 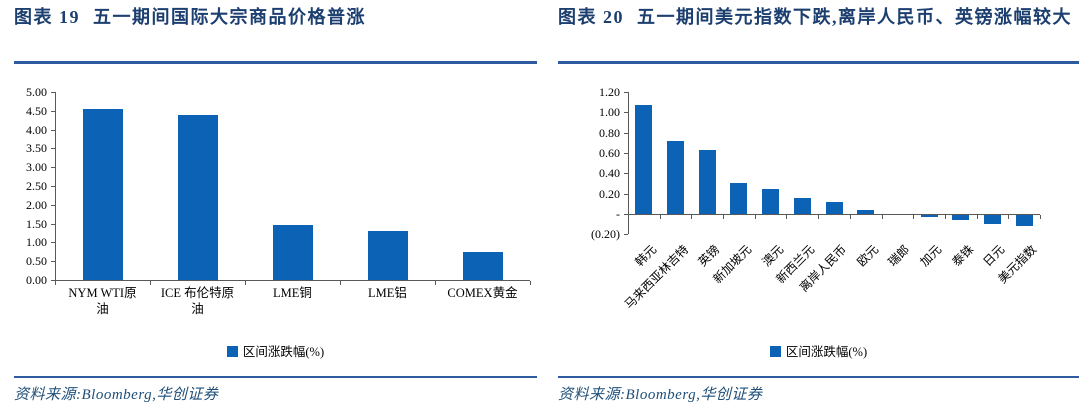 I want to click on y-axis-label: 4.50, so click(x=36, y=110).